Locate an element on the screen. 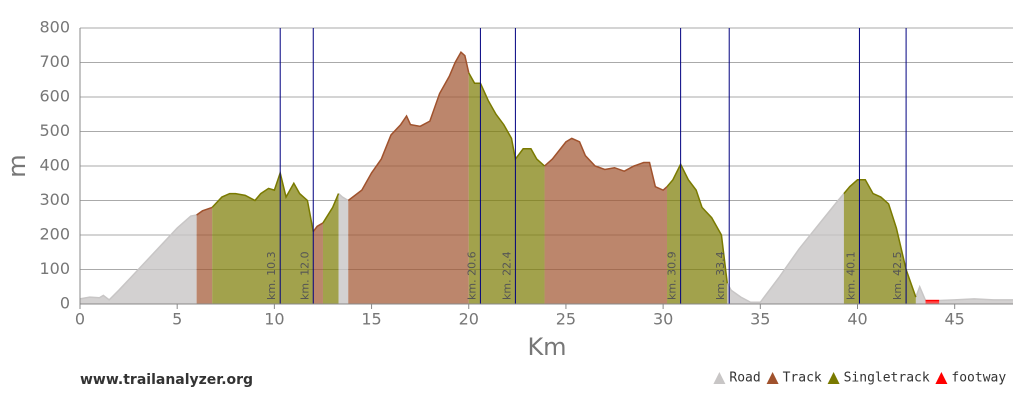  y-tick-label: 800 is located at coordinates (54, 27).